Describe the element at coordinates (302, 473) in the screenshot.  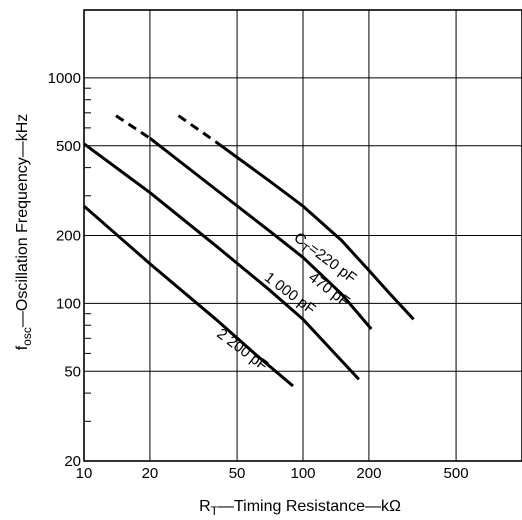
I see `x-tick-label: 100` at that location.